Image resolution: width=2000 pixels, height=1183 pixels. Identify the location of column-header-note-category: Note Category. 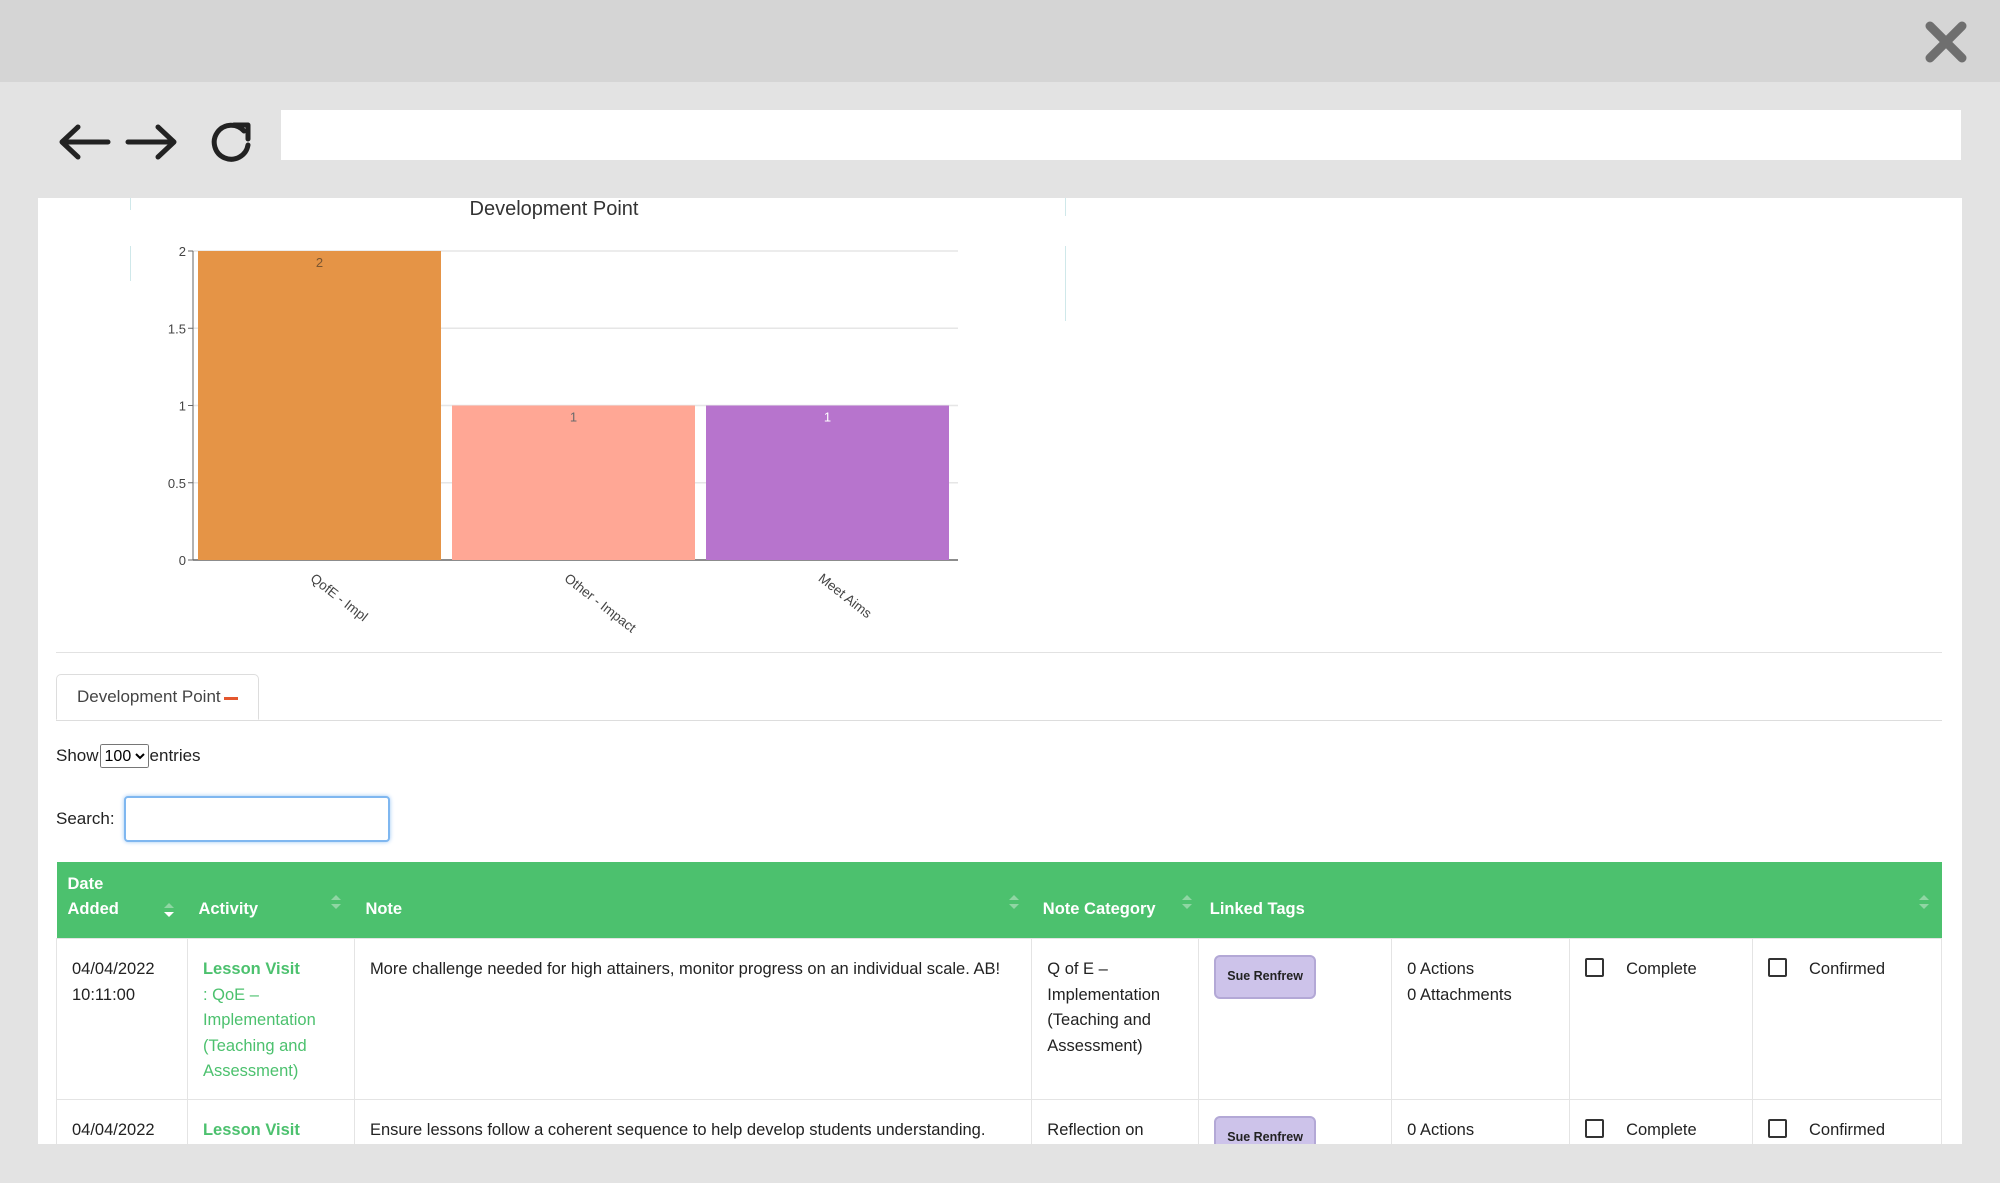
(1115, 900).